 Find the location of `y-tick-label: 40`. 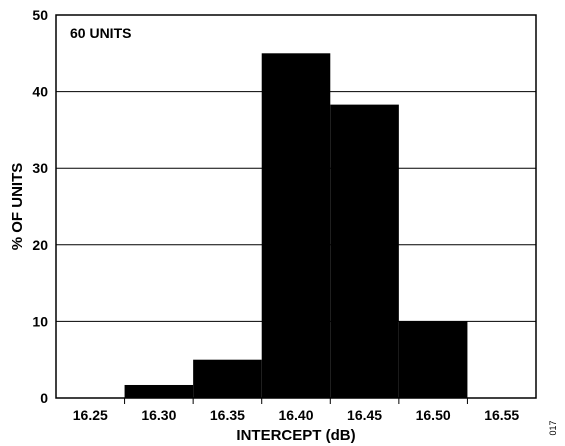

y-tick-label: 40 is located at coordinates (40, 92).